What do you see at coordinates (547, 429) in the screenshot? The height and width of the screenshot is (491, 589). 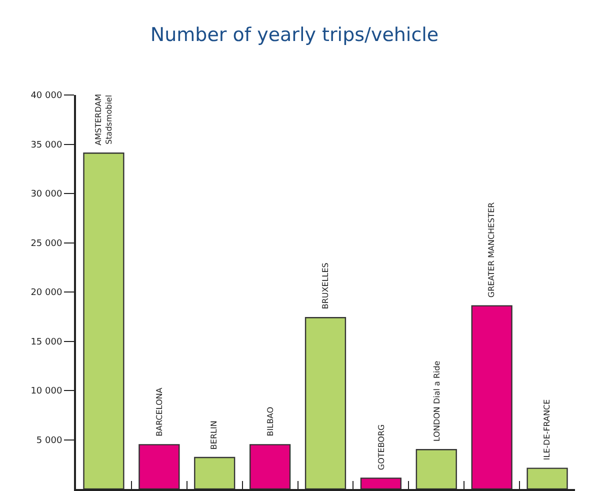 I see `x-tick-label: ILE-DE-FRANCE` at bounding box center [547, 429].